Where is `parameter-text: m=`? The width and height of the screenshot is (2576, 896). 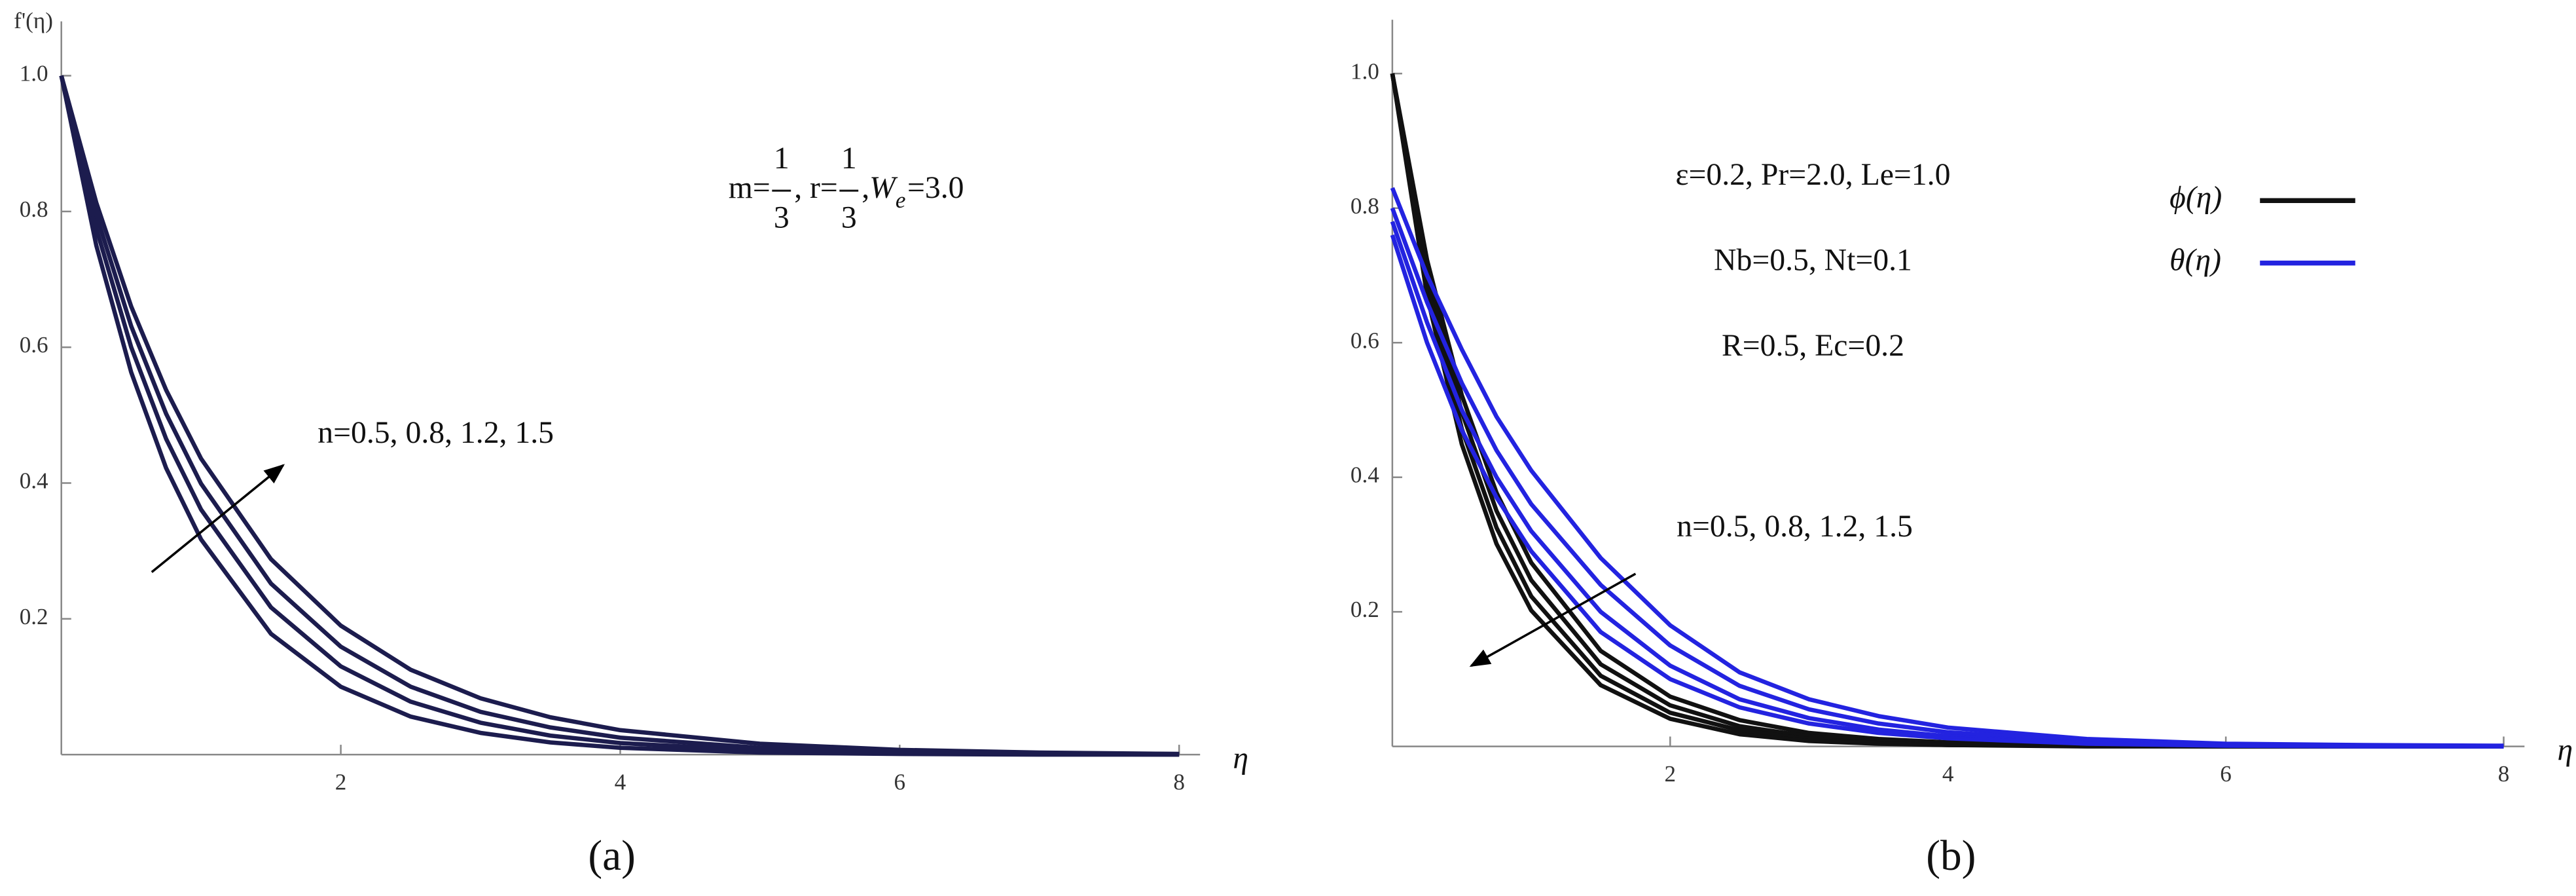 parameter-text: m= is located at coordinates (750, 188).